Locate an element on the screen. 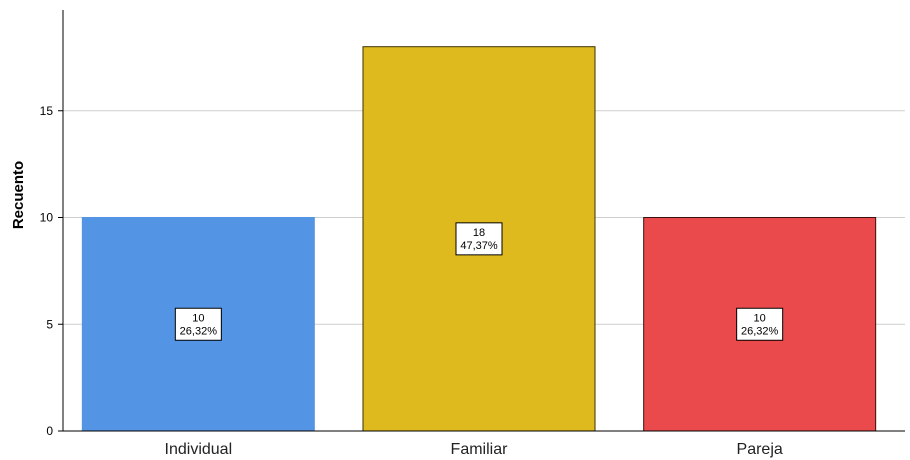  x-tick-label: Pareja is located at coordinates (760, 449).